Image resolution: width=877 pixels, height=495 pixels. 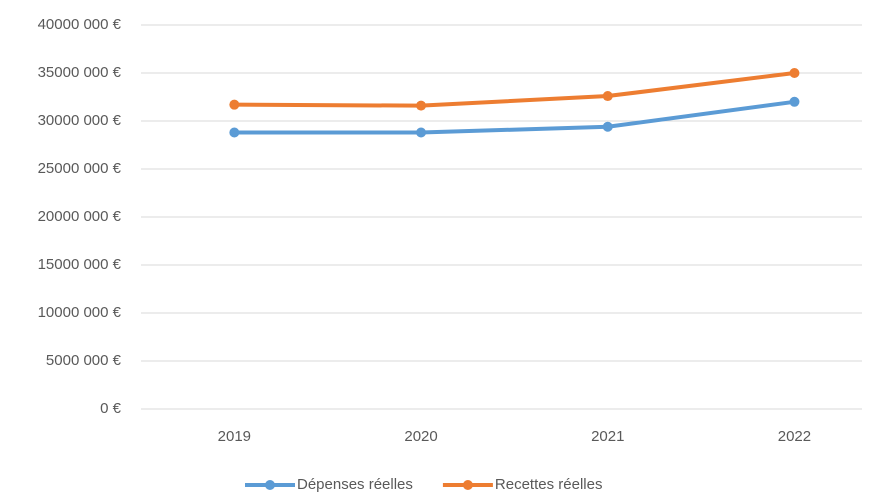 What do you see at coordinates (80, 72) in the screenshot?
I see `y-tick-label: 35000 000 €` at bounding box center [80, 72].